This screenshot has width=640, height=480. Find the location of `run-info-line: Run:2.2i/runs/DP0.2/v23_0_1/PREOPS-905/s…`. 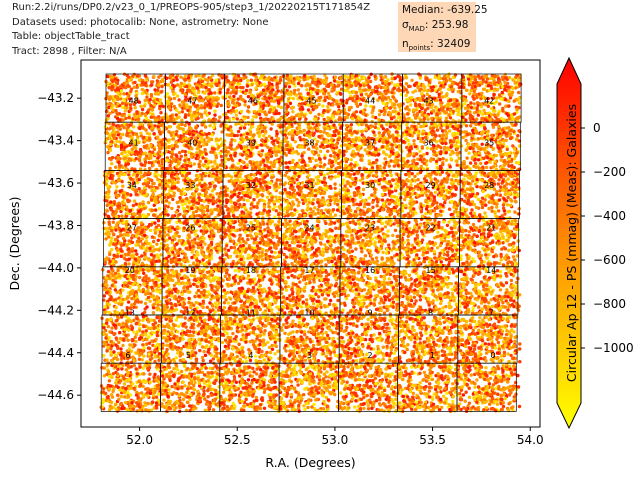

run-info-line: Run:2.2i/runs/DP0.2/v23_0_1/PREOPS-905/s… is located at coordinates (191, 7).